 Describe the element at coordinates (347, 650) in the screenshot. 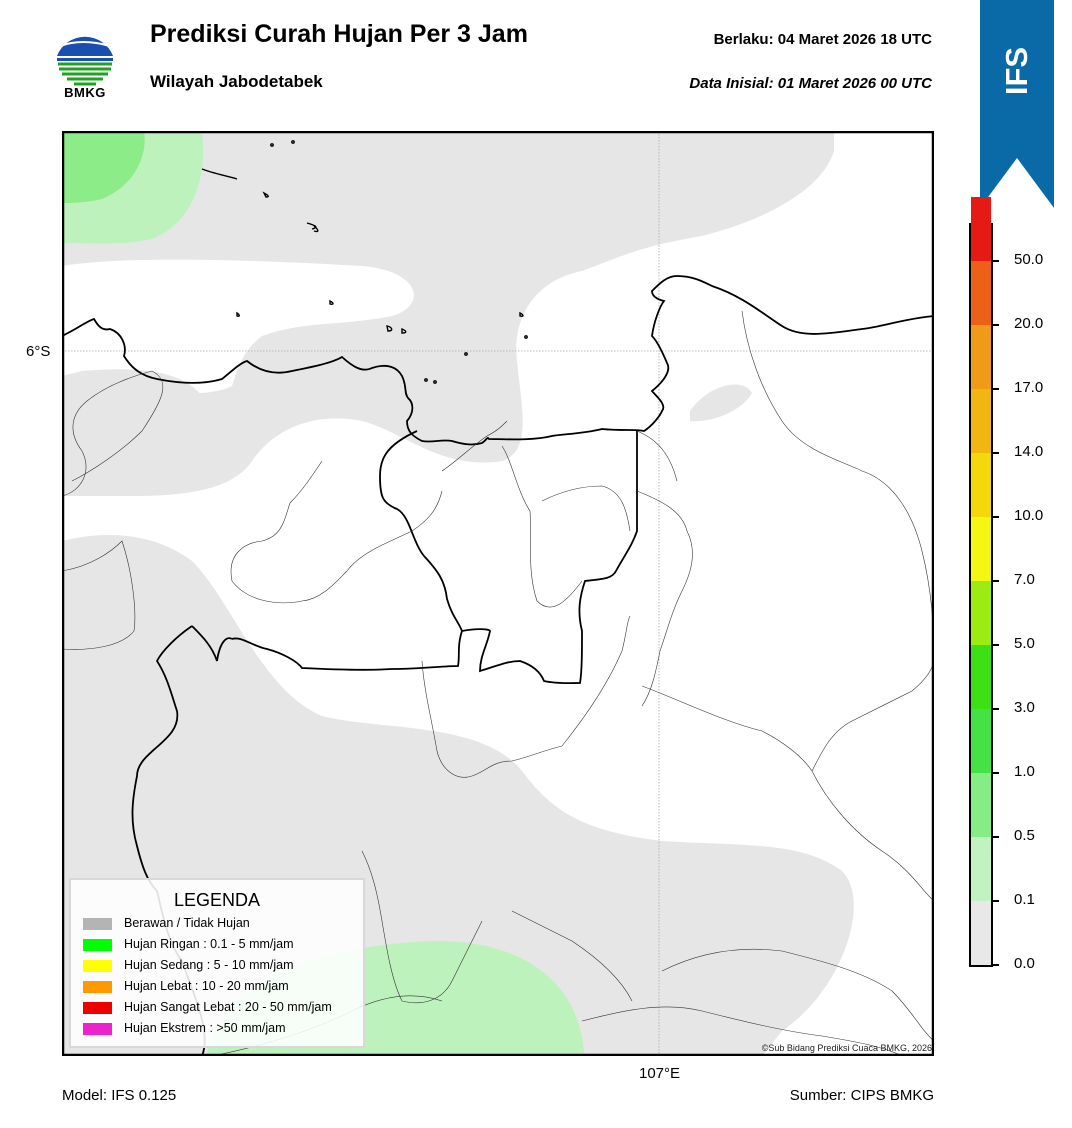

I see `southern-border` at that location.